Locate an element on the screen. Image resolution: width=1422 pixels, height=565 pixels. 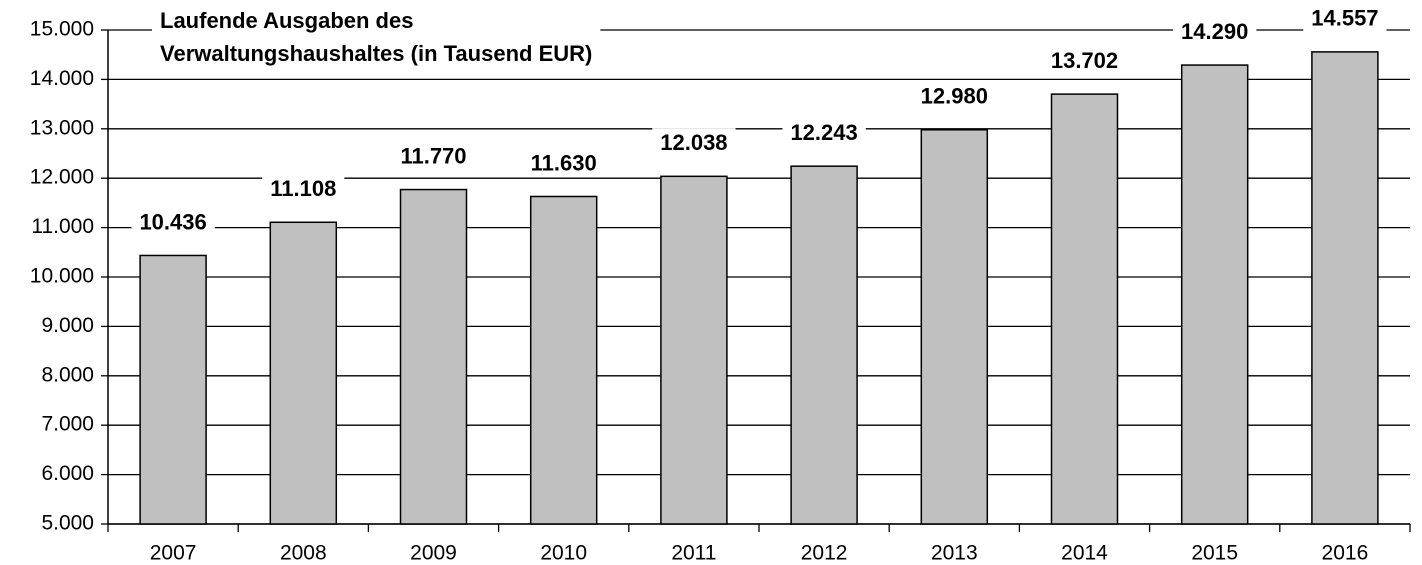
value-label: 14.557 is located at coordinates (1344, 18).